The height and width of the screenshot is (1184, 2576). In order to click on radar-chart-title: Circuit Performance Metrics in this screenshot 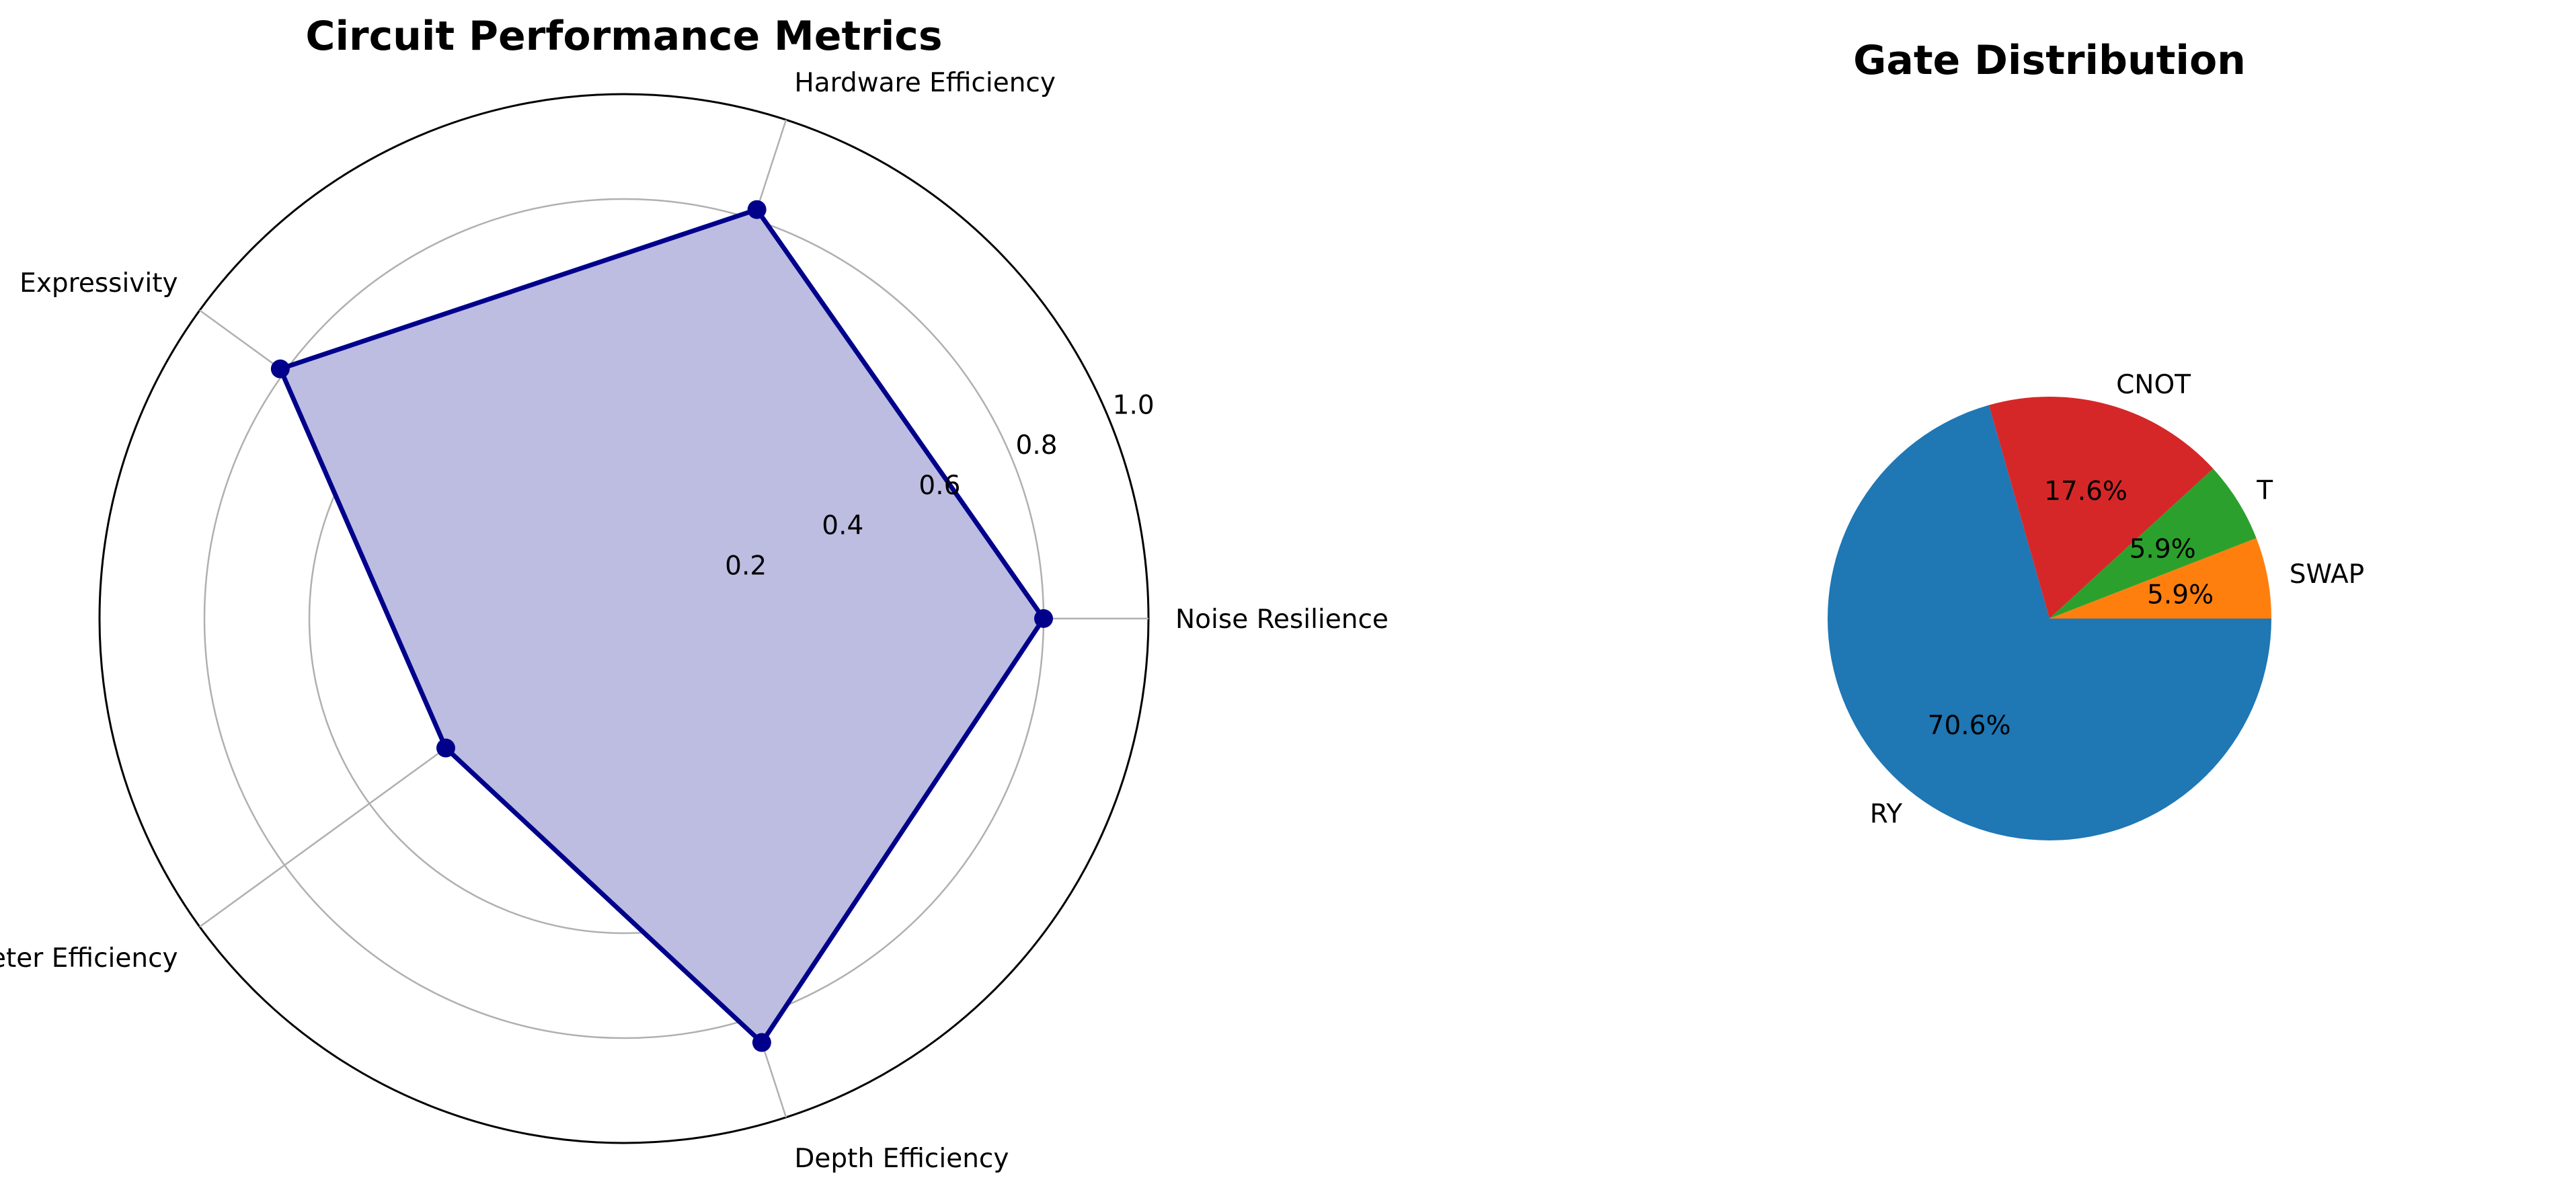, I will do `click(623, 36)`.